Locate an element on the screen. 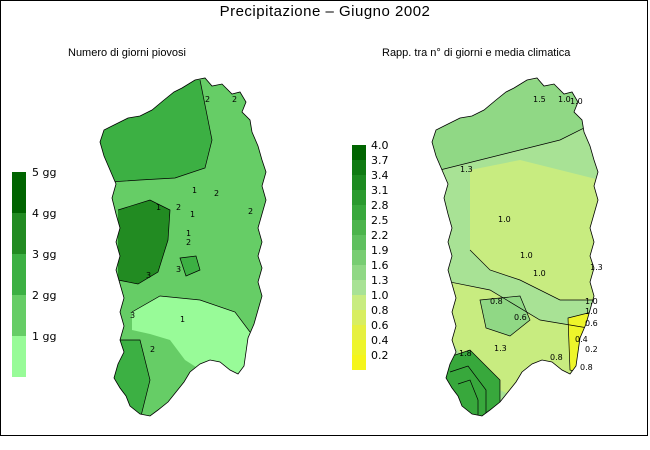  left-zone-1-south is located at coordinates (191, 338).